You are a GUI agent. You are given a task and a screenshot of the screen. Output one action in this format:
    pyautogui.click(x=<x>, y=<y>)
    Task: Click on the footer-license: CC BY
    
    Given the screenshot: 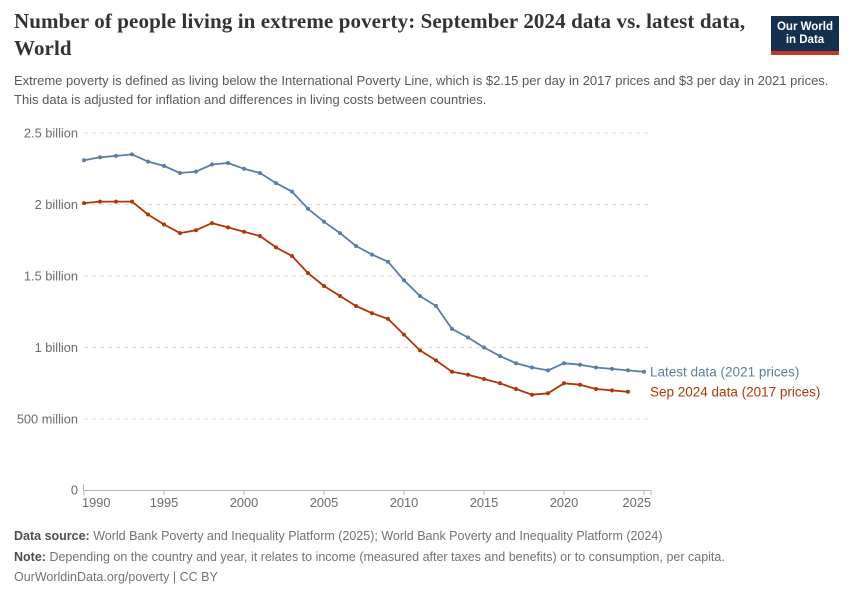 What is the action you would take?
    pyautogui.click(x=198, y=577)
    